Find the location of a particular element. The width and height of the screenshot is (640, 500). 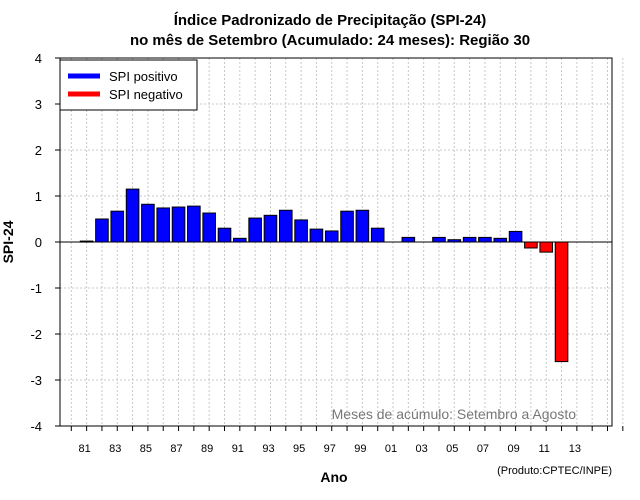

y-axis-ticks: -4 -3 -2 -1 0 1 2 3 4 is located at coordinates (45, 242).